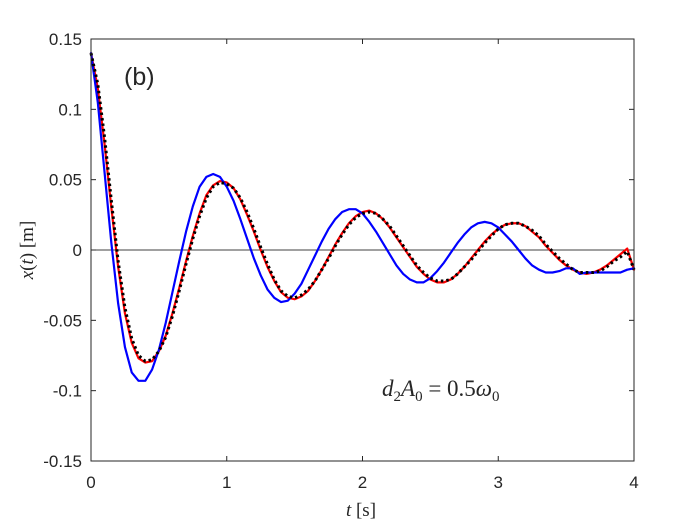  Describe the element at coordinates (77, 250) in the screenshot. I see `y-tick-label: 0` at that location.